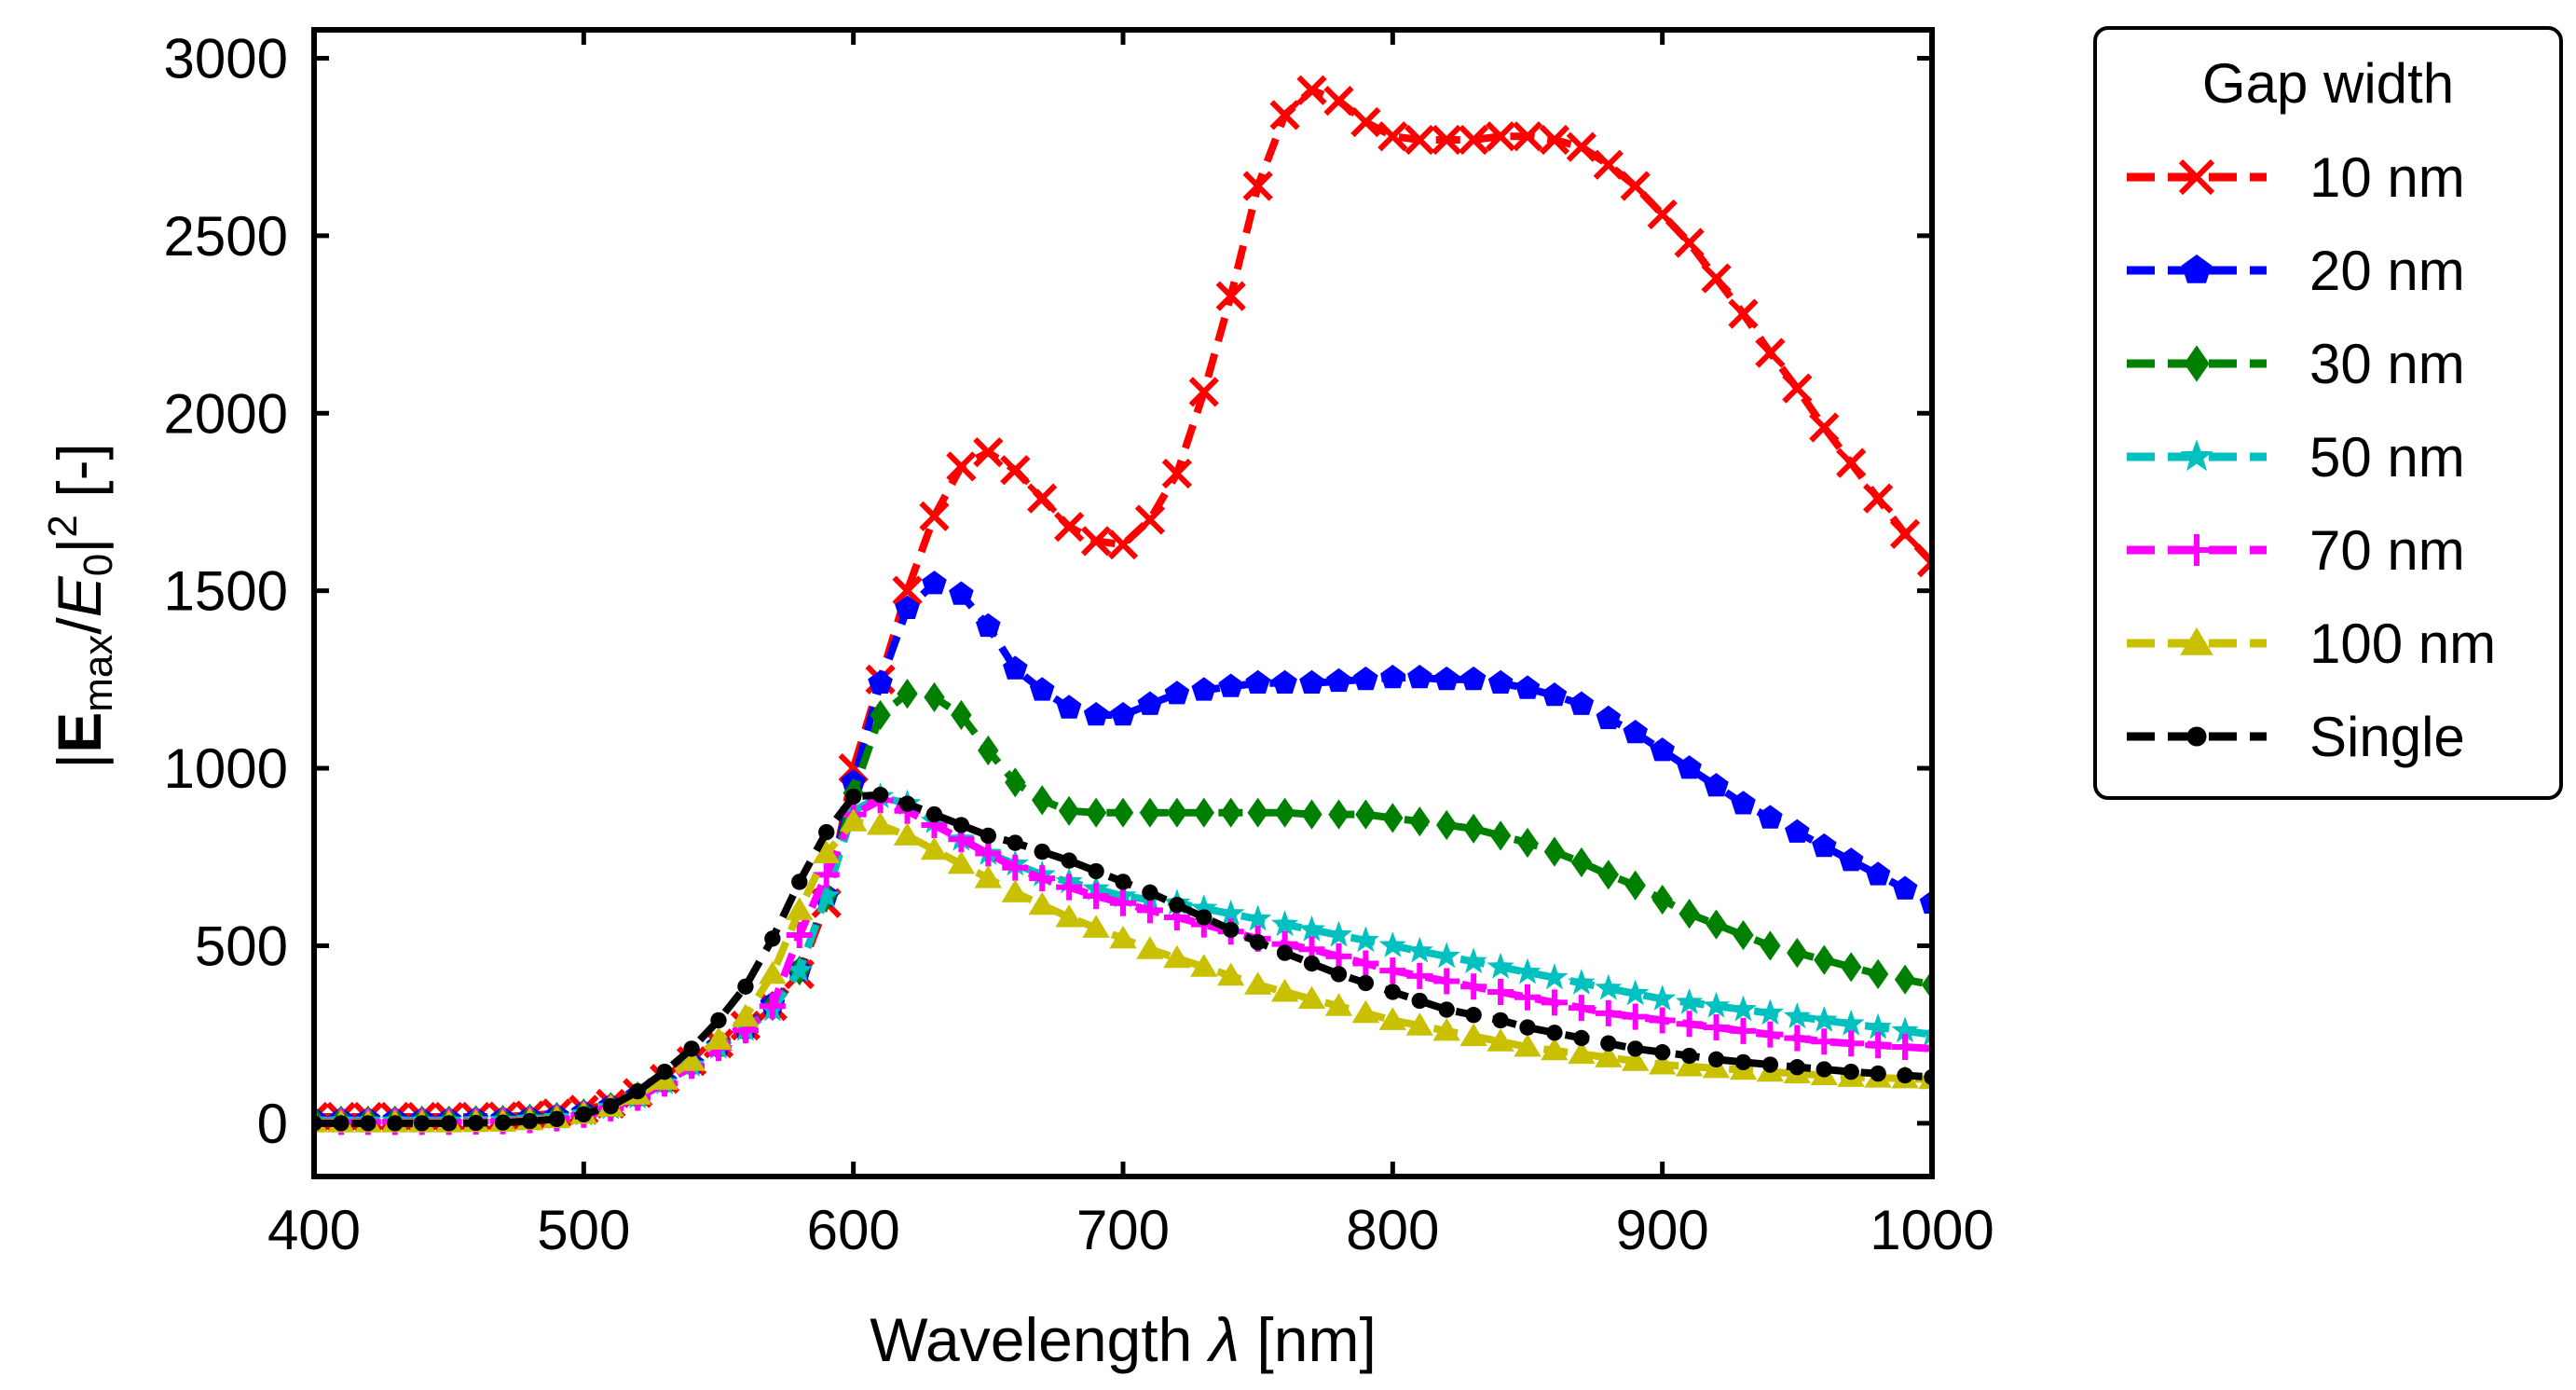 This screenshot has width=2576, height=1390. I want to click on legend-label-10-nm: 10 nm, so click(2387, 177).